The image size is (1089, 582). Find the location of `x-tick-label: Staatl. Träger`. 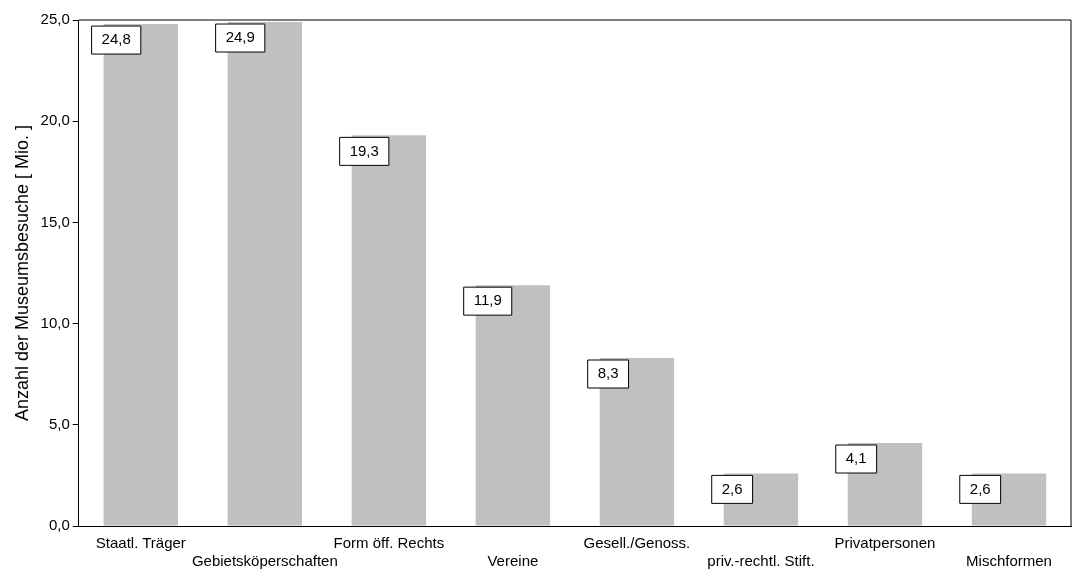

x-tick-label: Staatl. Träger is located at coordinates (140, 543).